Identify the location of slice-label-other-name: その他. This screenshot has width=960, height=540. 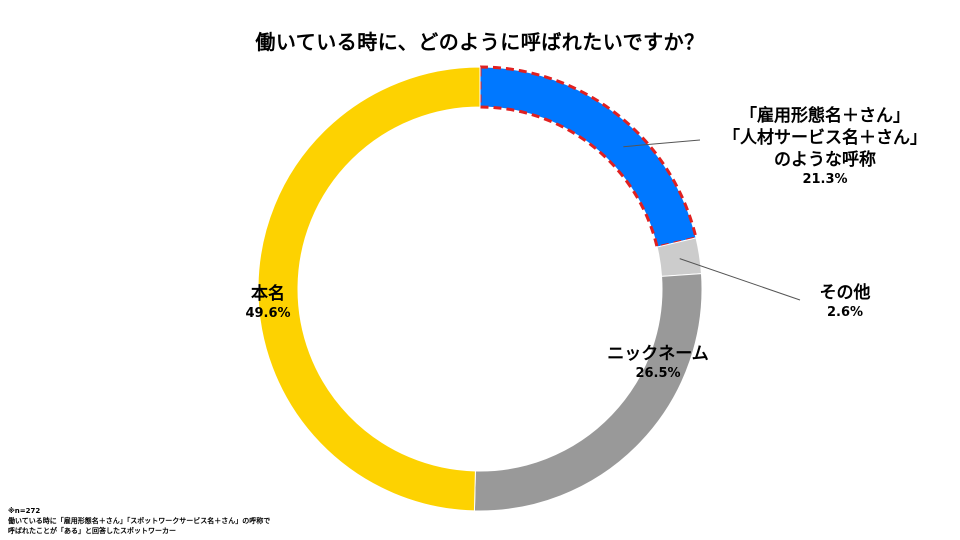
(845, 293).